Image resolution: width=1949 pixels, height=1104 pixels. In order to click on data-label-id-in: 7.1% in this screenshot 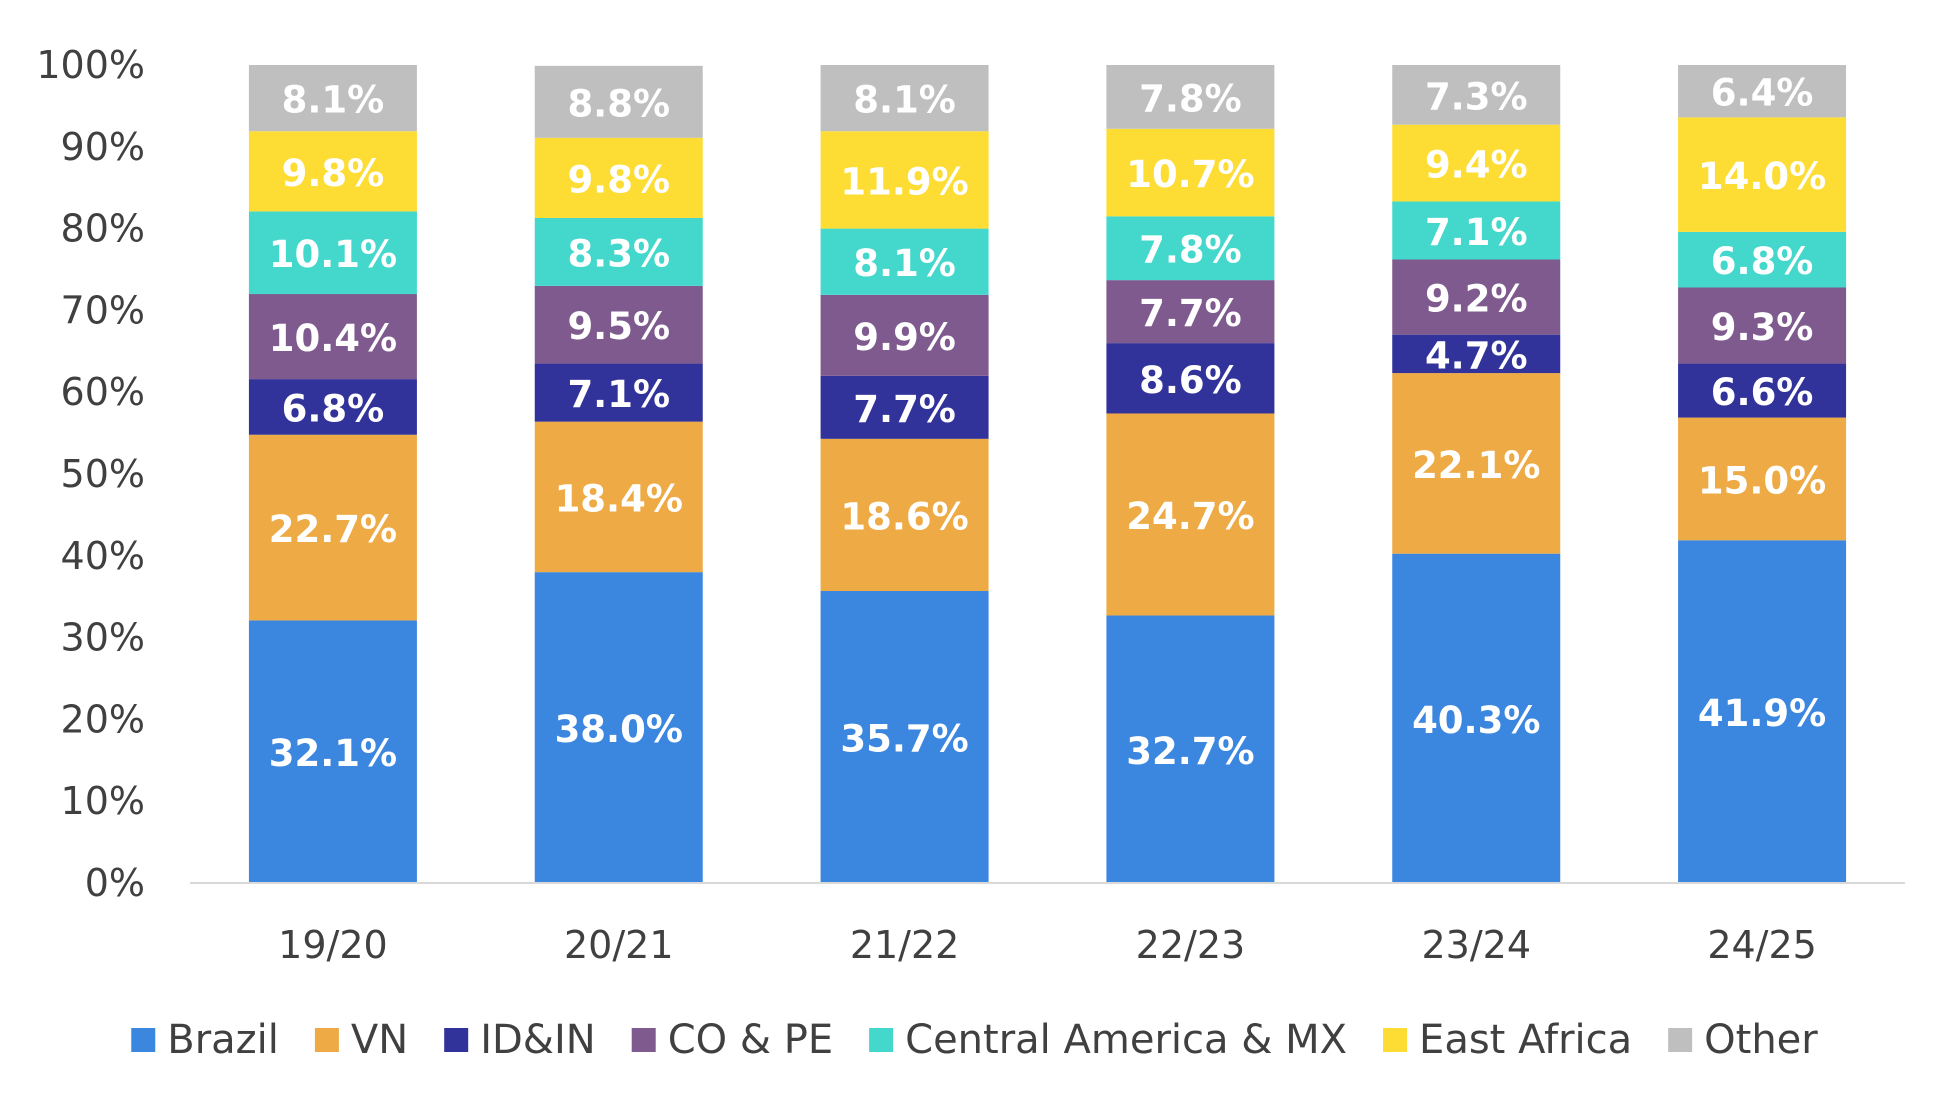, I will do `click(618, 394)`.